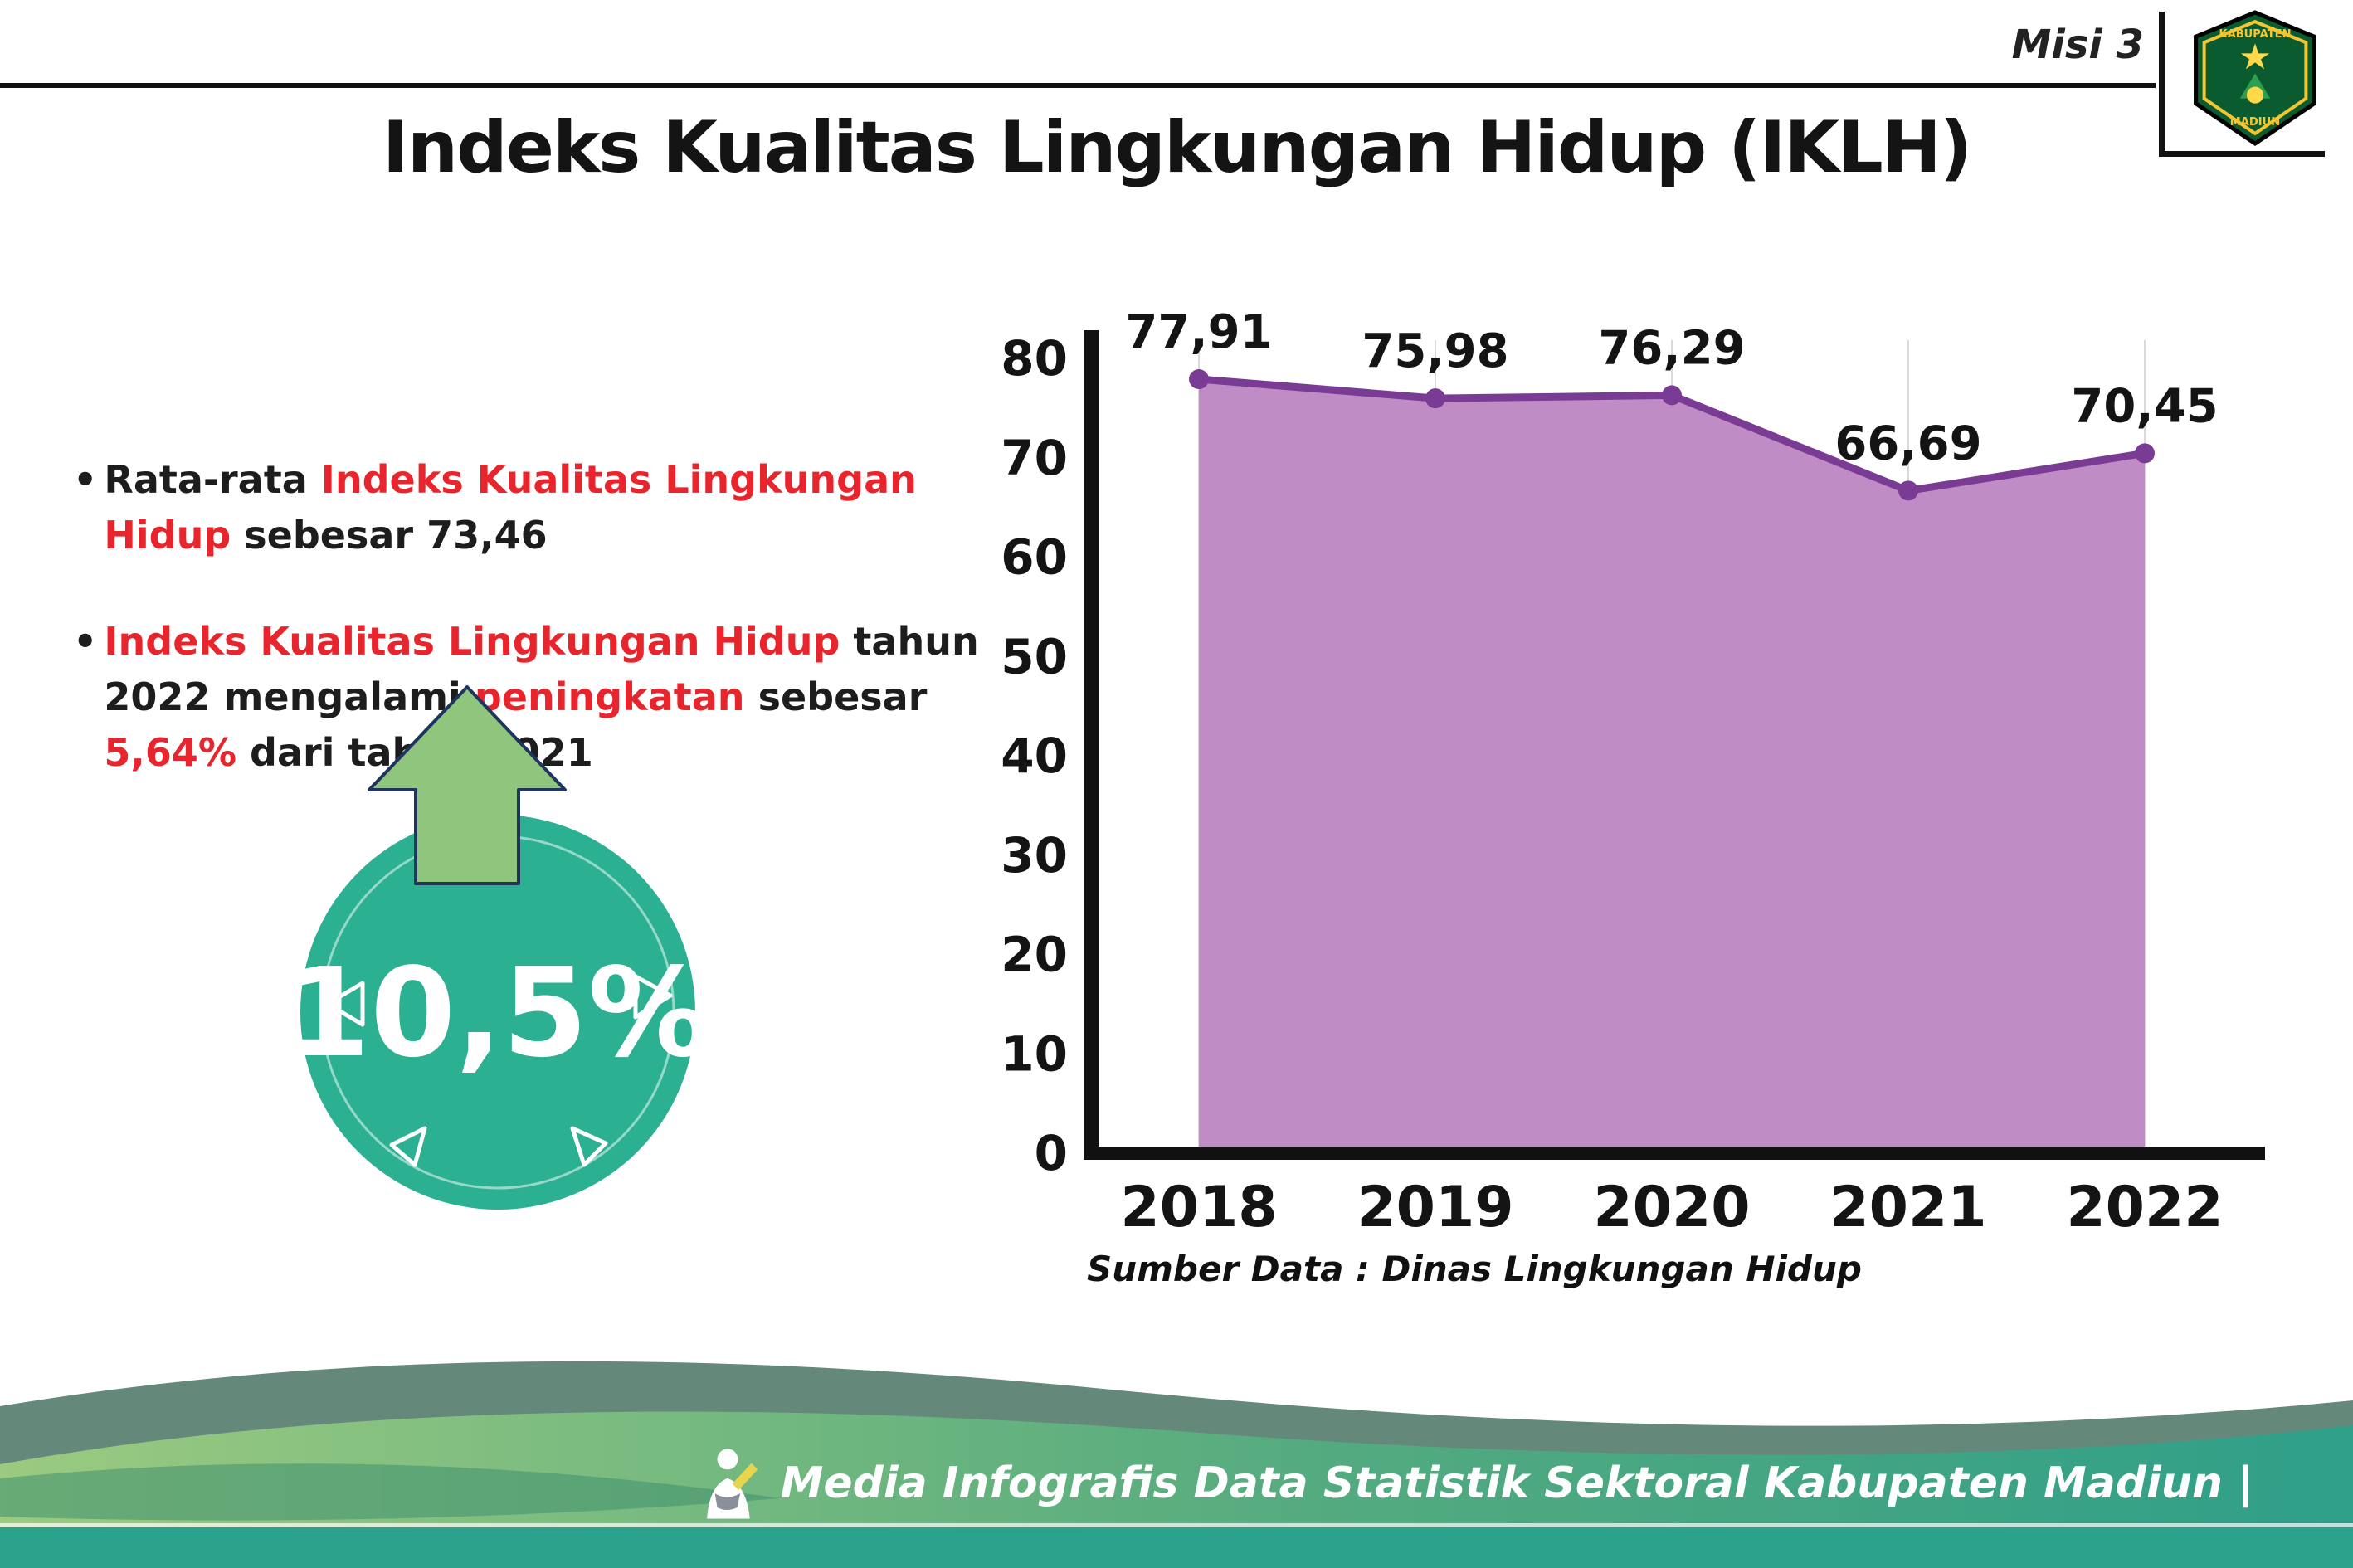 The width and height of the screenshot is (2353, 1568). Describe the element at coordinates (1034, 756) in the screenshot. I see `svg-text: 40` at that location.